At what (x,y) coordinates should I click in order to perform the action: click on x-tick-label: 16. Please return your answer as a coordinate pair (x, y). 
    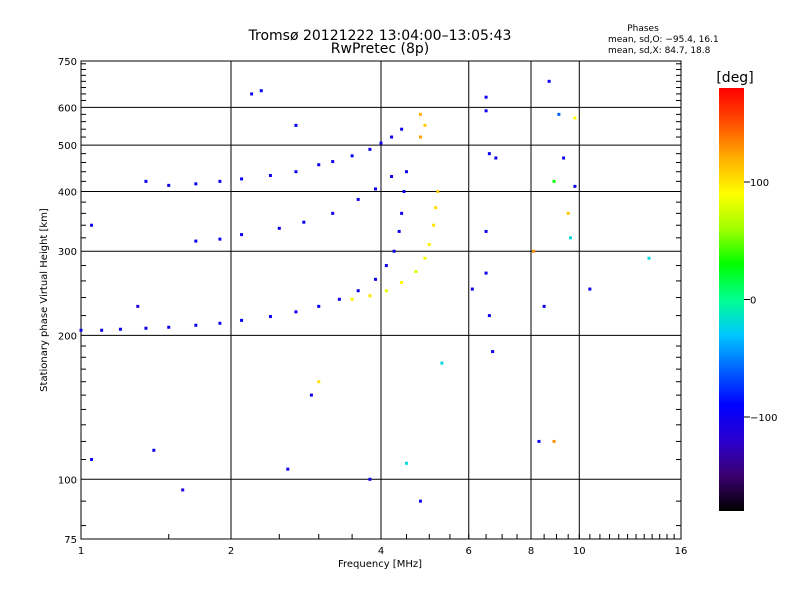
    Looking at the image, I should click on (681, 551).